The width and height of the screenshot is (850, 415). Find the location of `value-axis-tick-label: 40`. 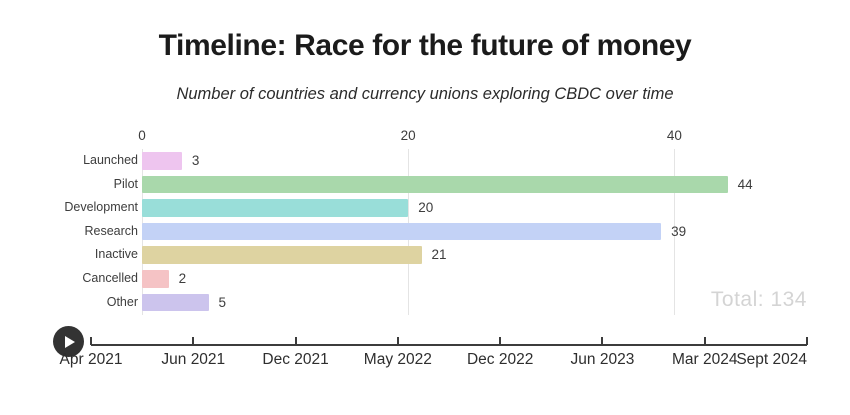

value-axis-tick-label: 40 is located at coordinates (674, 135).